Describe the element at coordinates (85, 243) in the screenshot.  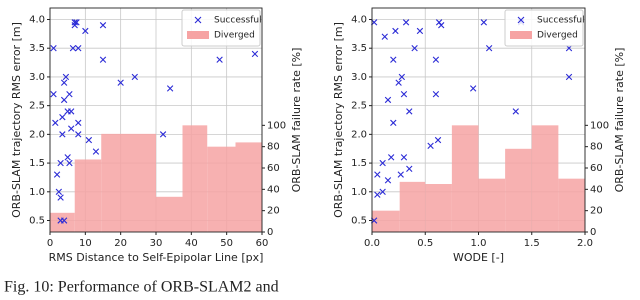
I see `x-tick-label: 10` at that location.